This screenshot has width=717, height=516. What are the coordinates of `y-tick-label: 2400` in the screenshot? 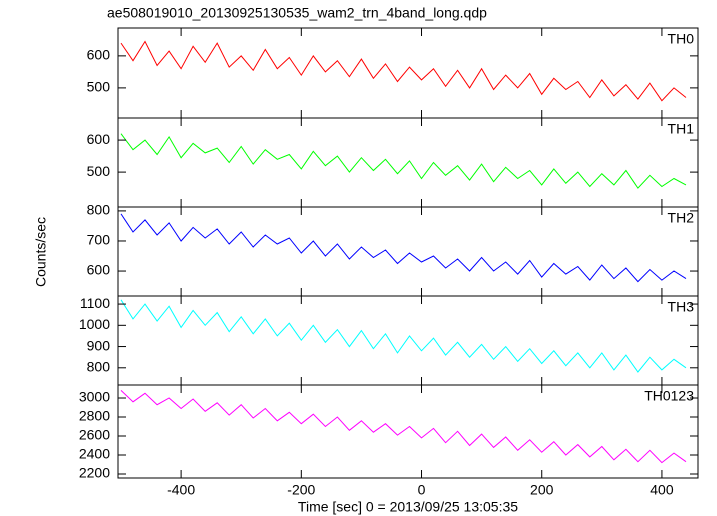 It's located at (94, 454).